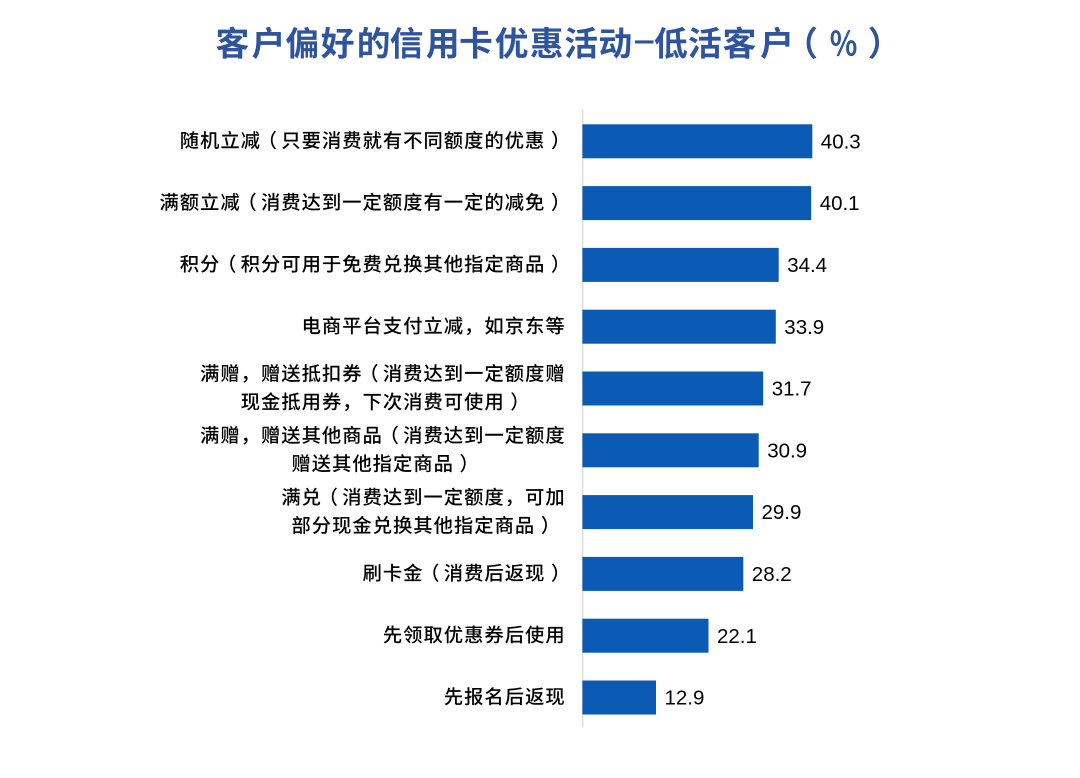 This screenshot has height=778, width=1080. What do you see at coordinates (772, 574) in the screenshot?
I see `svg-text: 28.2` at bounding box center [772, 574].